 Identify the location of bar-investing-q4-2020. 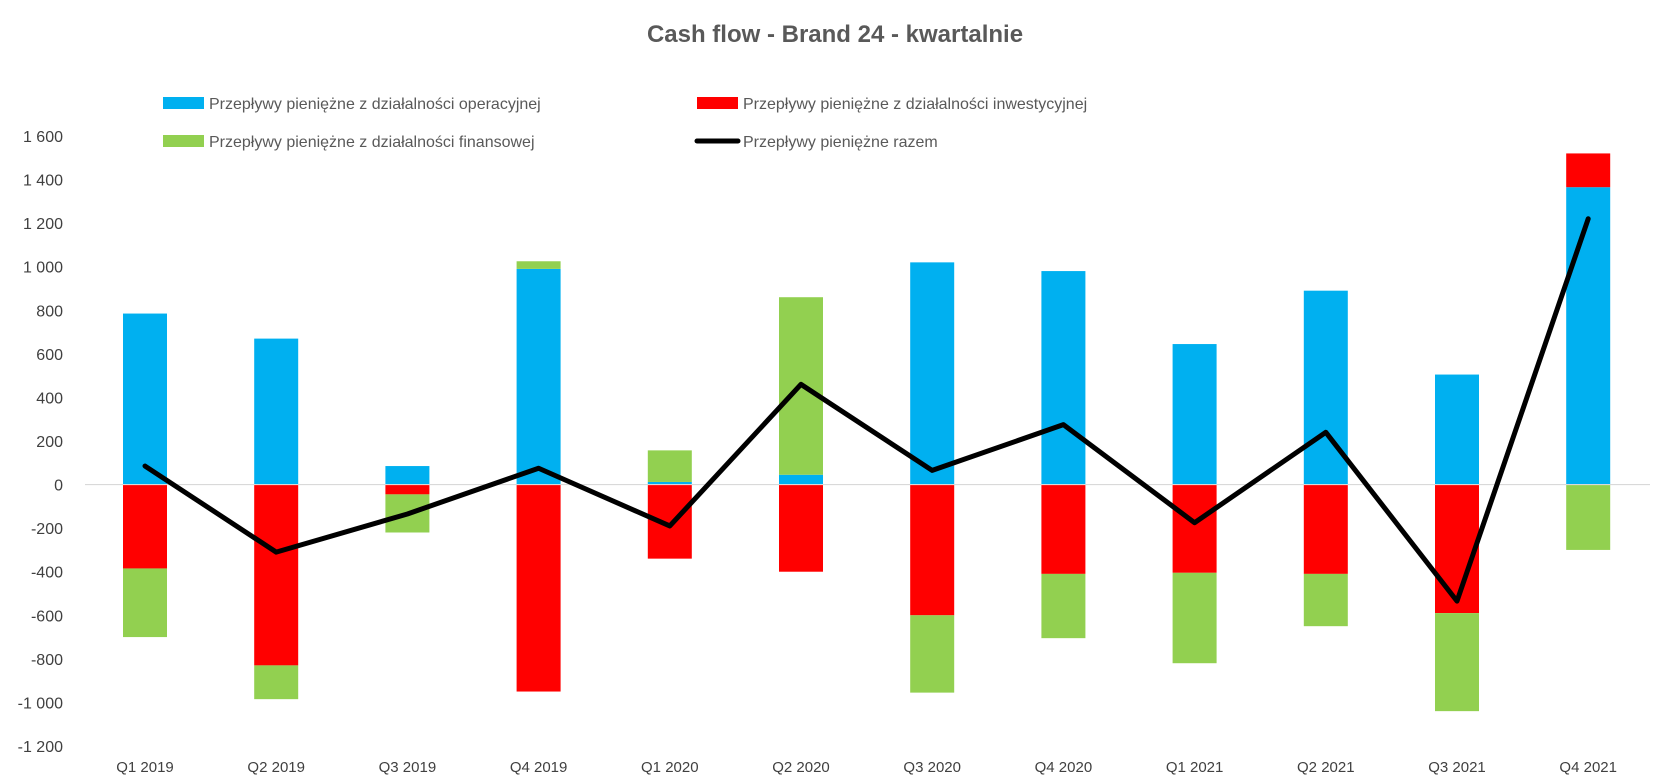
(1063, 529).